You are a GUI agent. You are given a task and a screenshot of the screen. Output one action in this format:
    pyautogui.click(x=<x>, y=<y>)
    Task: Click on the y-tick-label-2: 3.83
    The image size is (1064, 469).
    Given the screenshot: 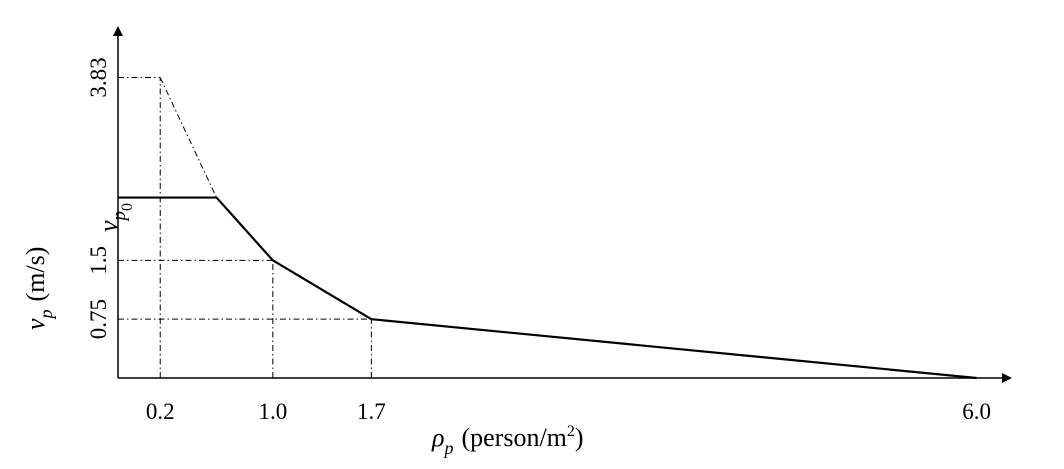 What is the action you would take?
    pyautogui.click(x=98, y=77)
    